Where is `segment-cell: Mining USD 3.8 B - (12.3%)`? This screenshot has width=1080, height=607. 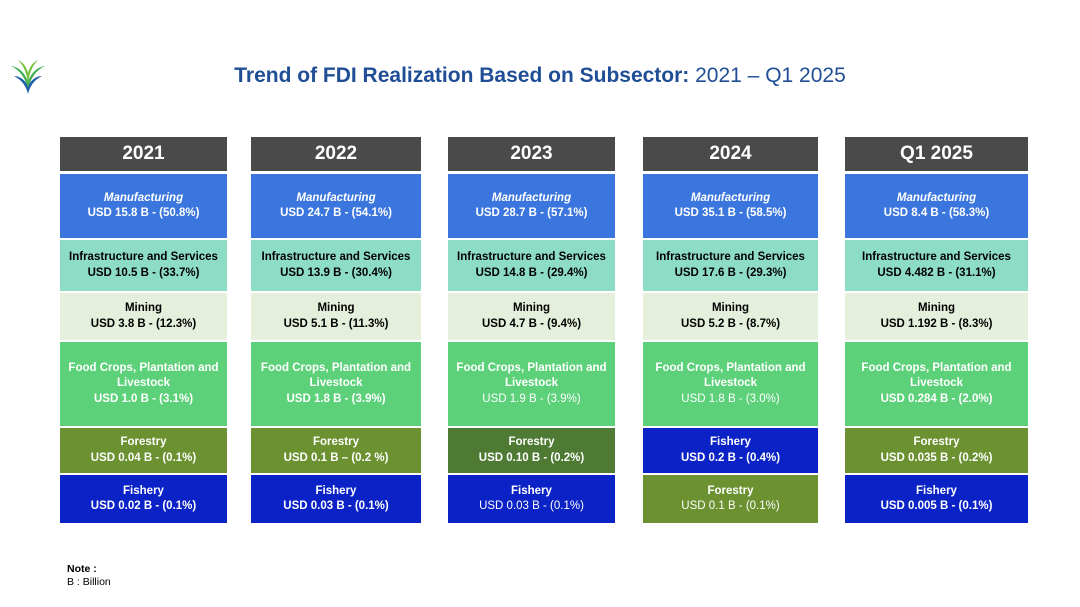 segment-cell: Mining USD 3.8 B - (12.3%) is located at coordinates (143, 316).